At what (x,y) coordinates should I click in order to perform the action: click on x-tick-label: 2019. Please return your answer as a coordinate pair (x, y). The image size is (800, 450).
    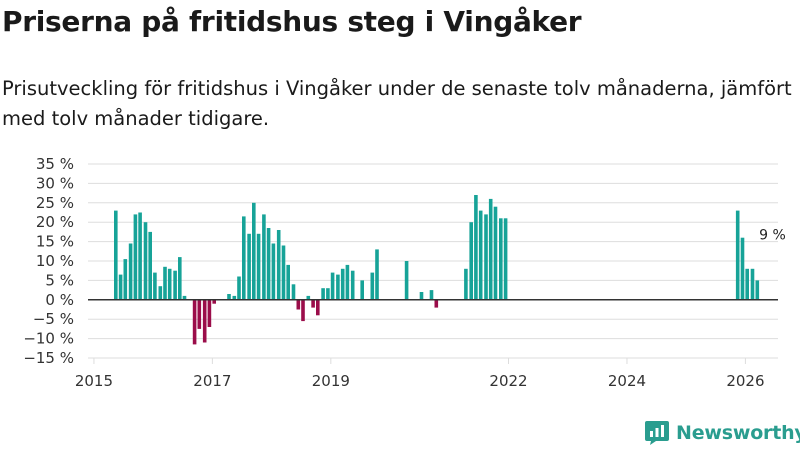
    Looking at the image, I should click on (331, 381).